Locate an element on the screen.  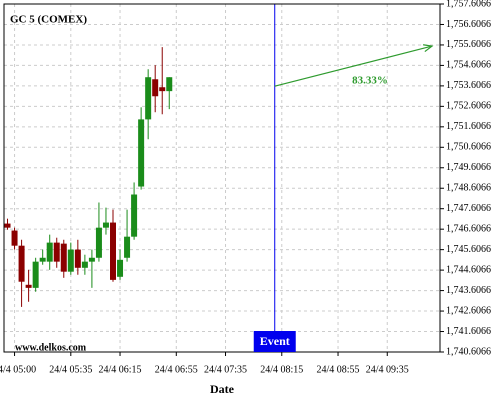
y-tick-label: 1,744.6066 is located at coordinates (468, 269).